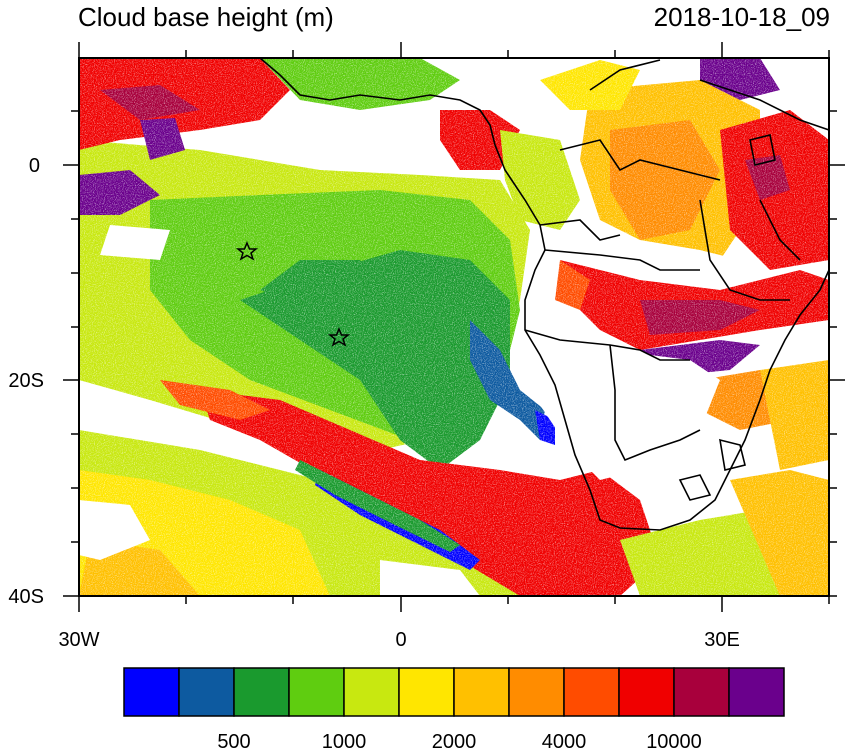  Describe the element at coordinates (206, 17) in the screenshot. I see `map-title: Cloud base height (m)` at that location.